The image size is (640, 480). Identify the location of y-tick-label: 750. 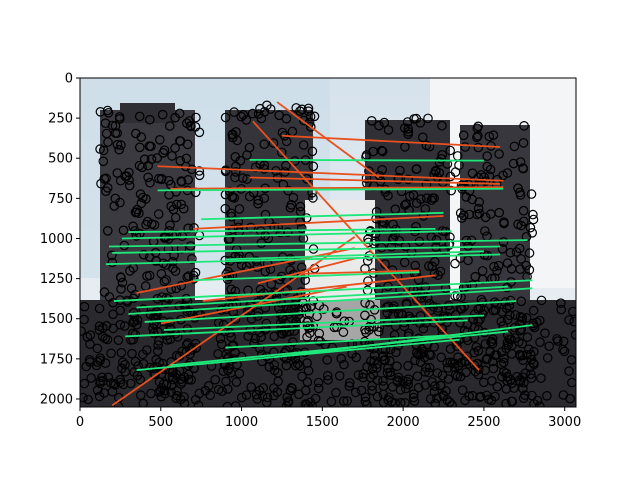
(60, 199).